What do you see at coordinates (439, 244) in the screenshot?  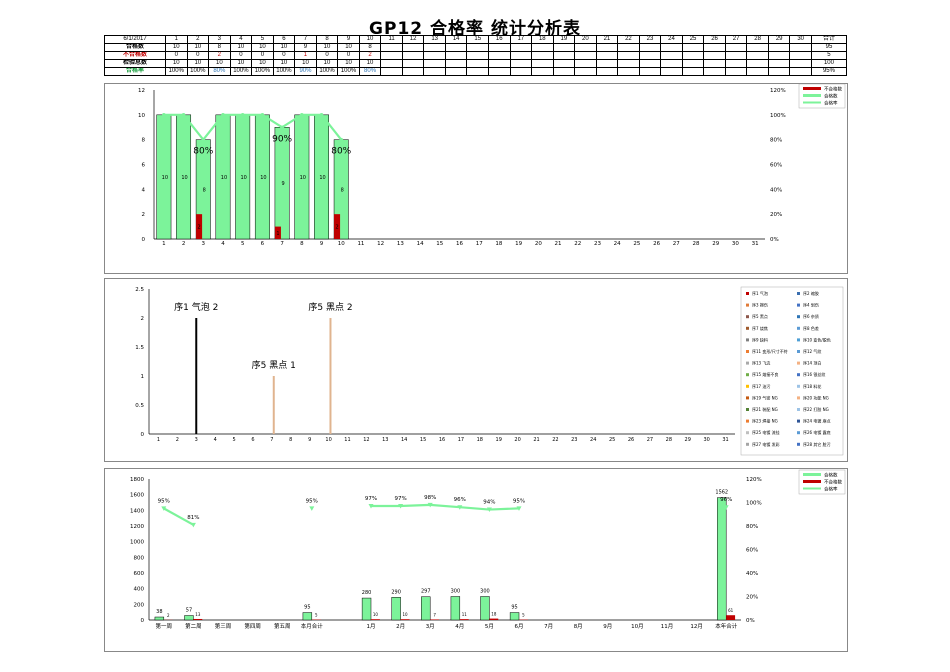 I see `x-tick-label: 15` at bounding box center [439, 244].